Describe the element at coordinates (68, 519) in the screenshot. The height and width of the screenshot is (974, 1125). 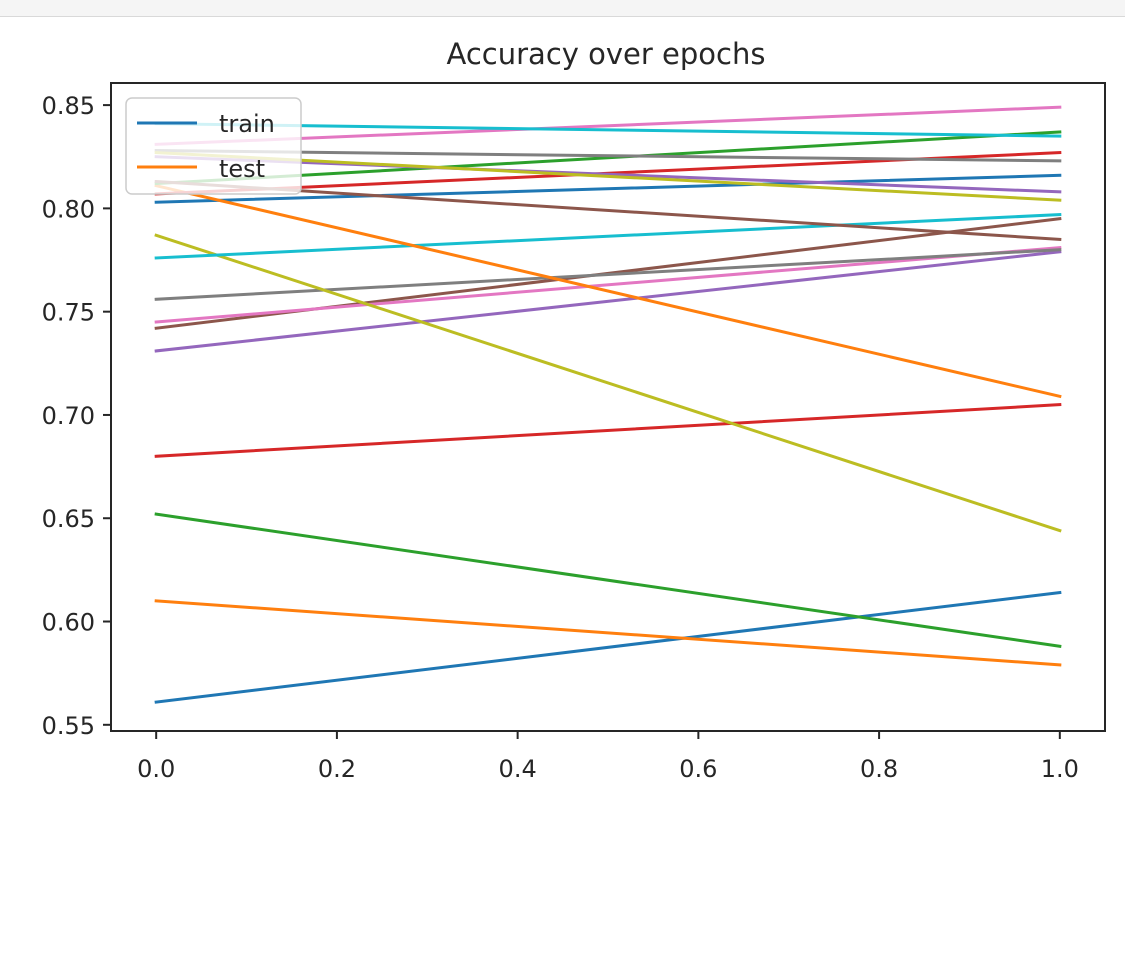
I see `y-tick-label: 0.65` at that location.